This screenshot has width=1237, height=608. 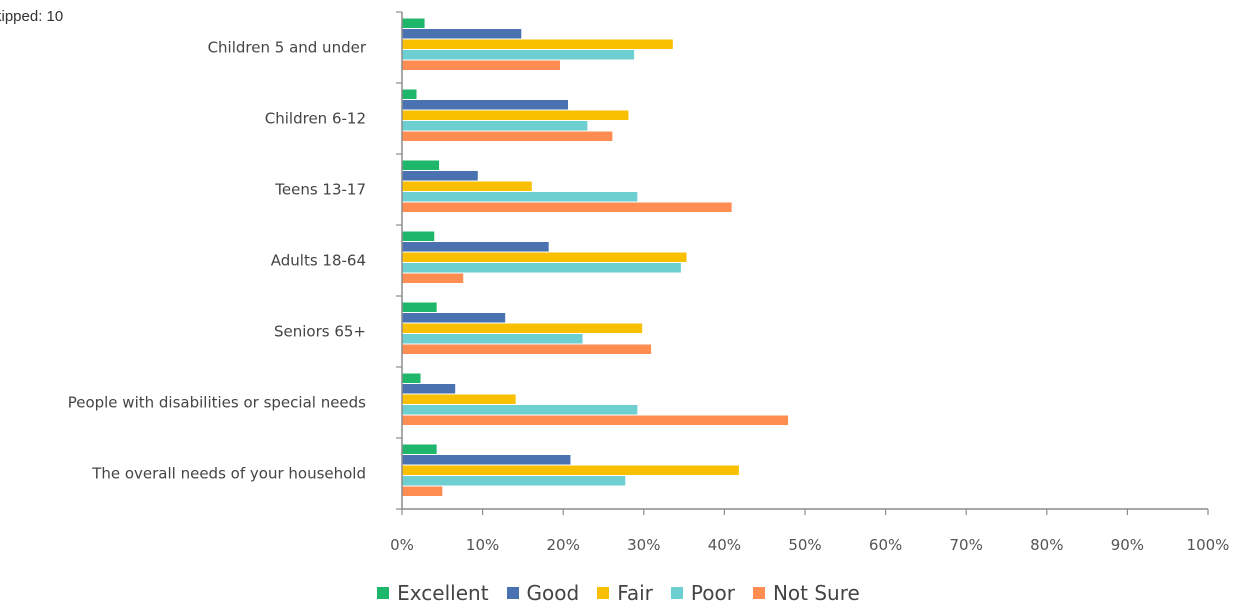 I want to click on x-tick-label: 80%, so click(x=1046, y=545).